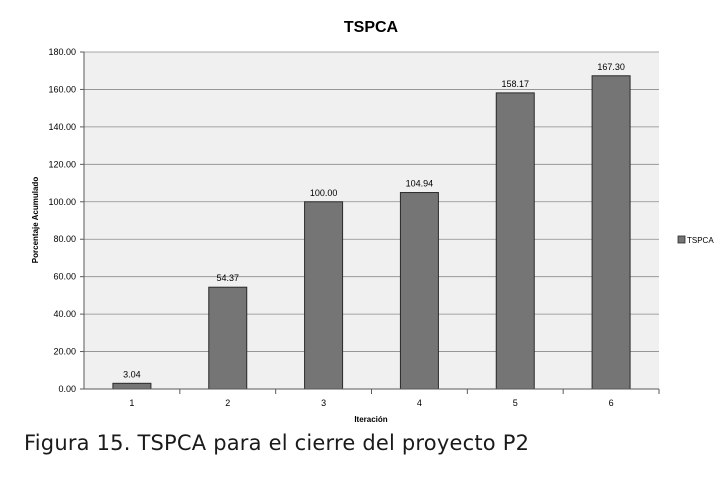 This screenshot has width=723, height=484. I want to click on x-axis-title: Iteración, so click(370, 419).